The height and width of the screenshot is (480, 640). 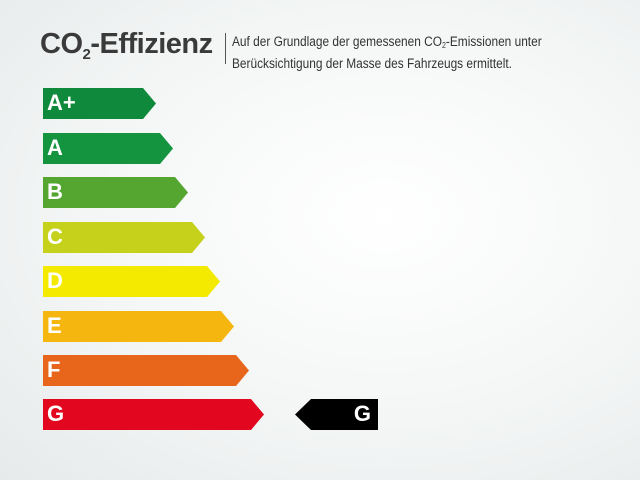 I want to click on scale-bar-b: B, so click(x=115, y=192).